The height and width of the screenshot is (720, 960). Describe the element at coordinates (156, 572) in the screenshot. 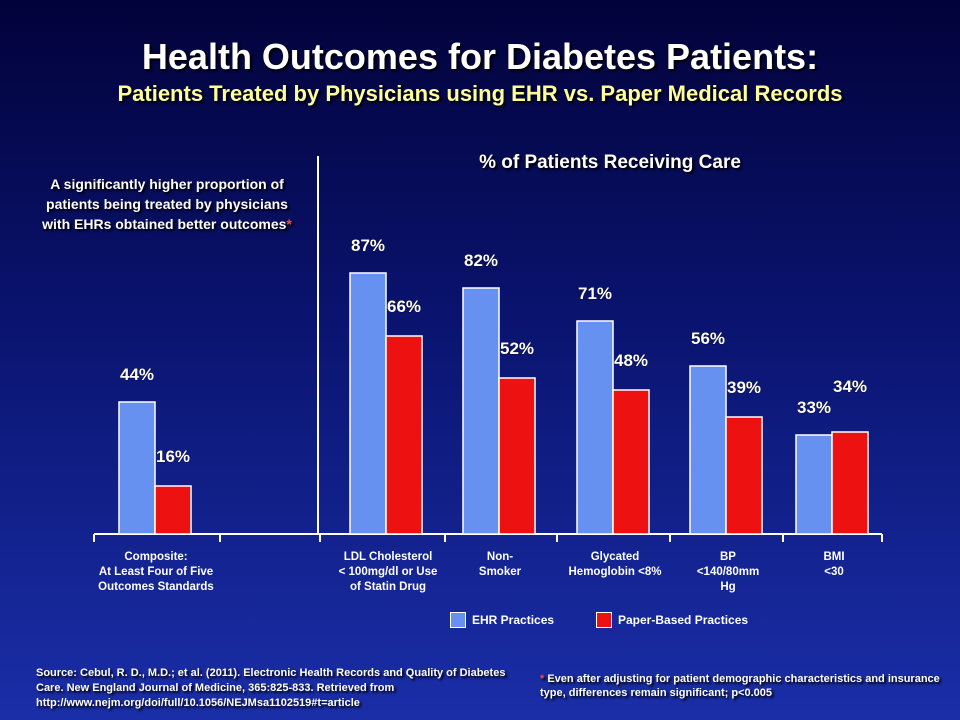

I see `category-label: At Least Four of Five` at that location.